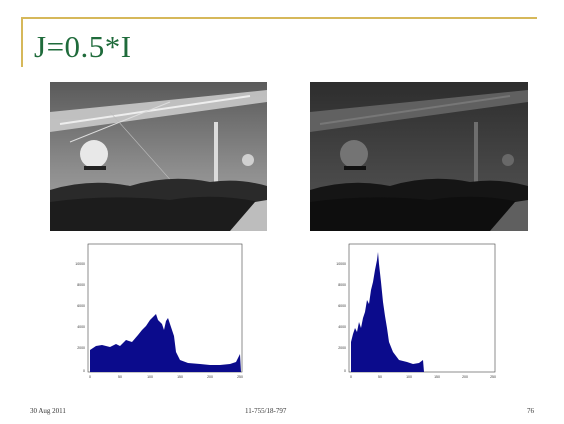 The height and width of the screenshot is (424, 564). What do you see at coordinates (266, 411) in the screenshot?
I see `footer-course-number: 11-755/18-797` at bounding box center [266, 411].